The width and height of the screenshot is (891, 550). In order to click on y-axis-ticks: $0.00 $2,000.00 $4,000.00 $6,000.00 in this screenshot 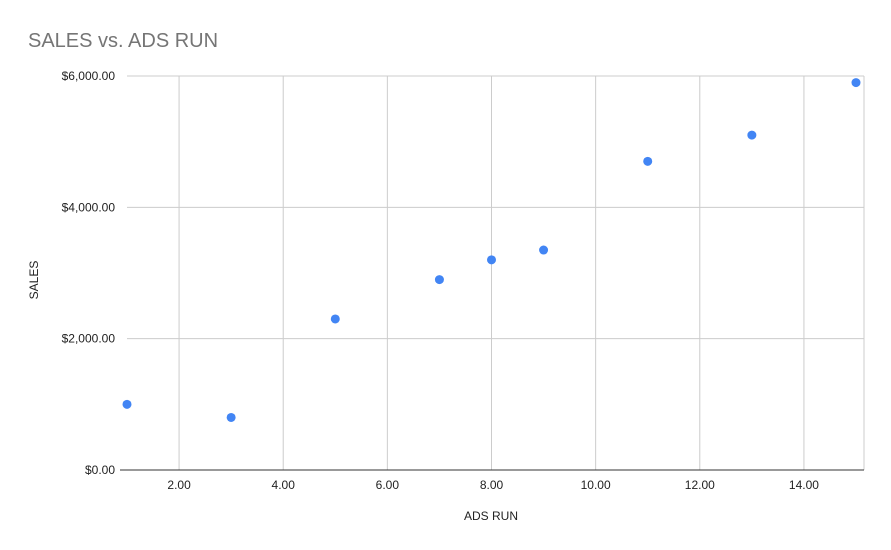, I will do `click(89, 273)`.